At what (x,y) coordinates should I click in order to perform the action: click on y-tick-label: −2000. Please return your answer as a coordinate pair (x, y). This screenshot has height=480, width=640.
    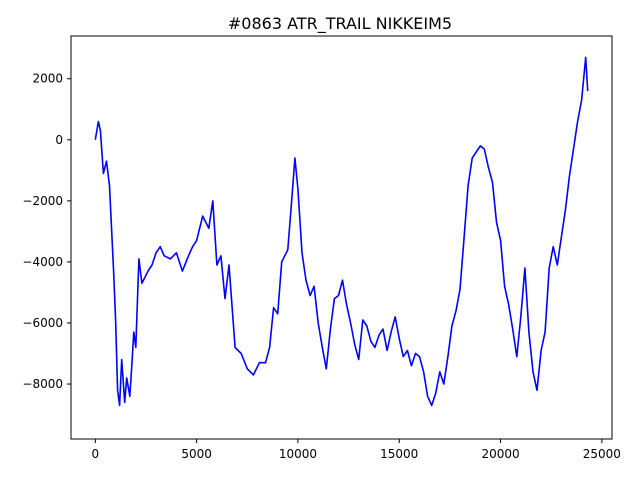
    Looking at the image, I should click on (42, 201).